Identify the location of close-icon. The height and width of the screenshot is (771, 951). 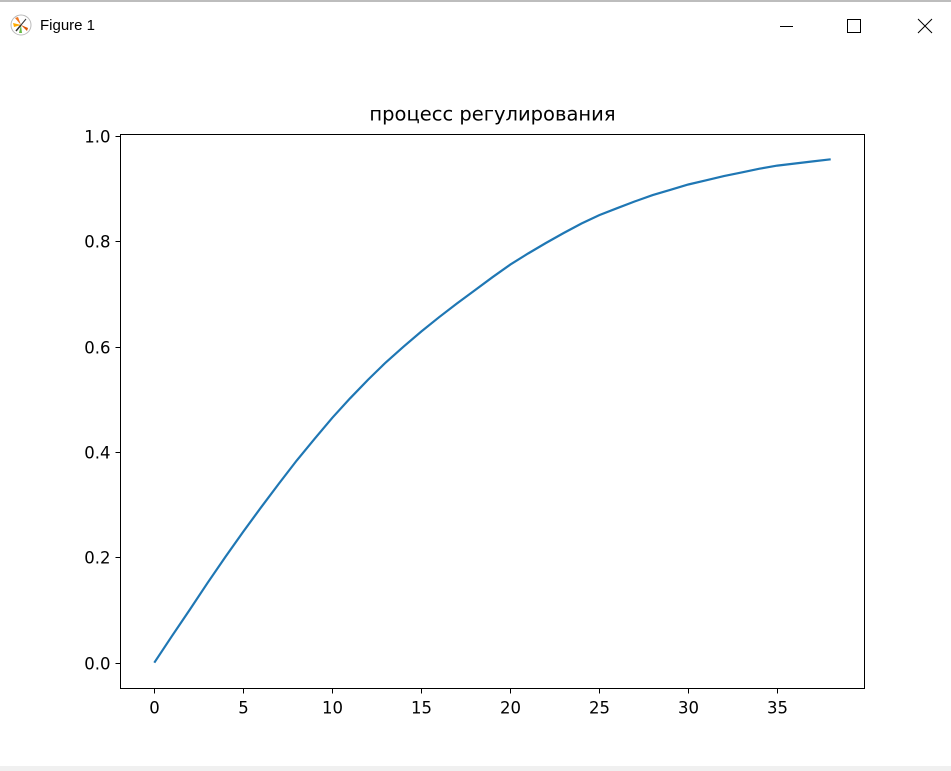
(925, 26).